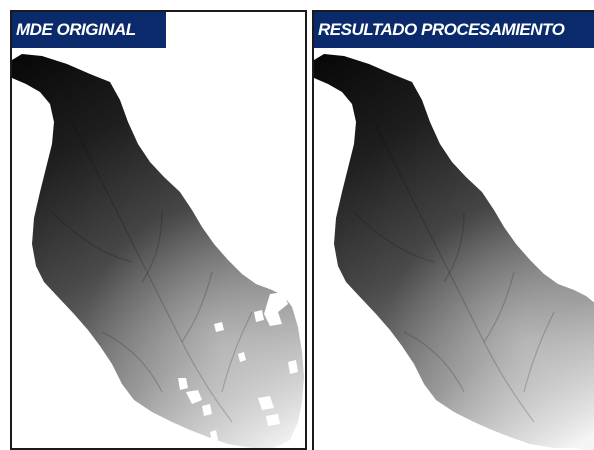 The height and width of the screenshot is (450, 594). What do you see at coordinates (238, 367) in the screenshot?
I see `data-void-patches` at bounding box center [238, 367].